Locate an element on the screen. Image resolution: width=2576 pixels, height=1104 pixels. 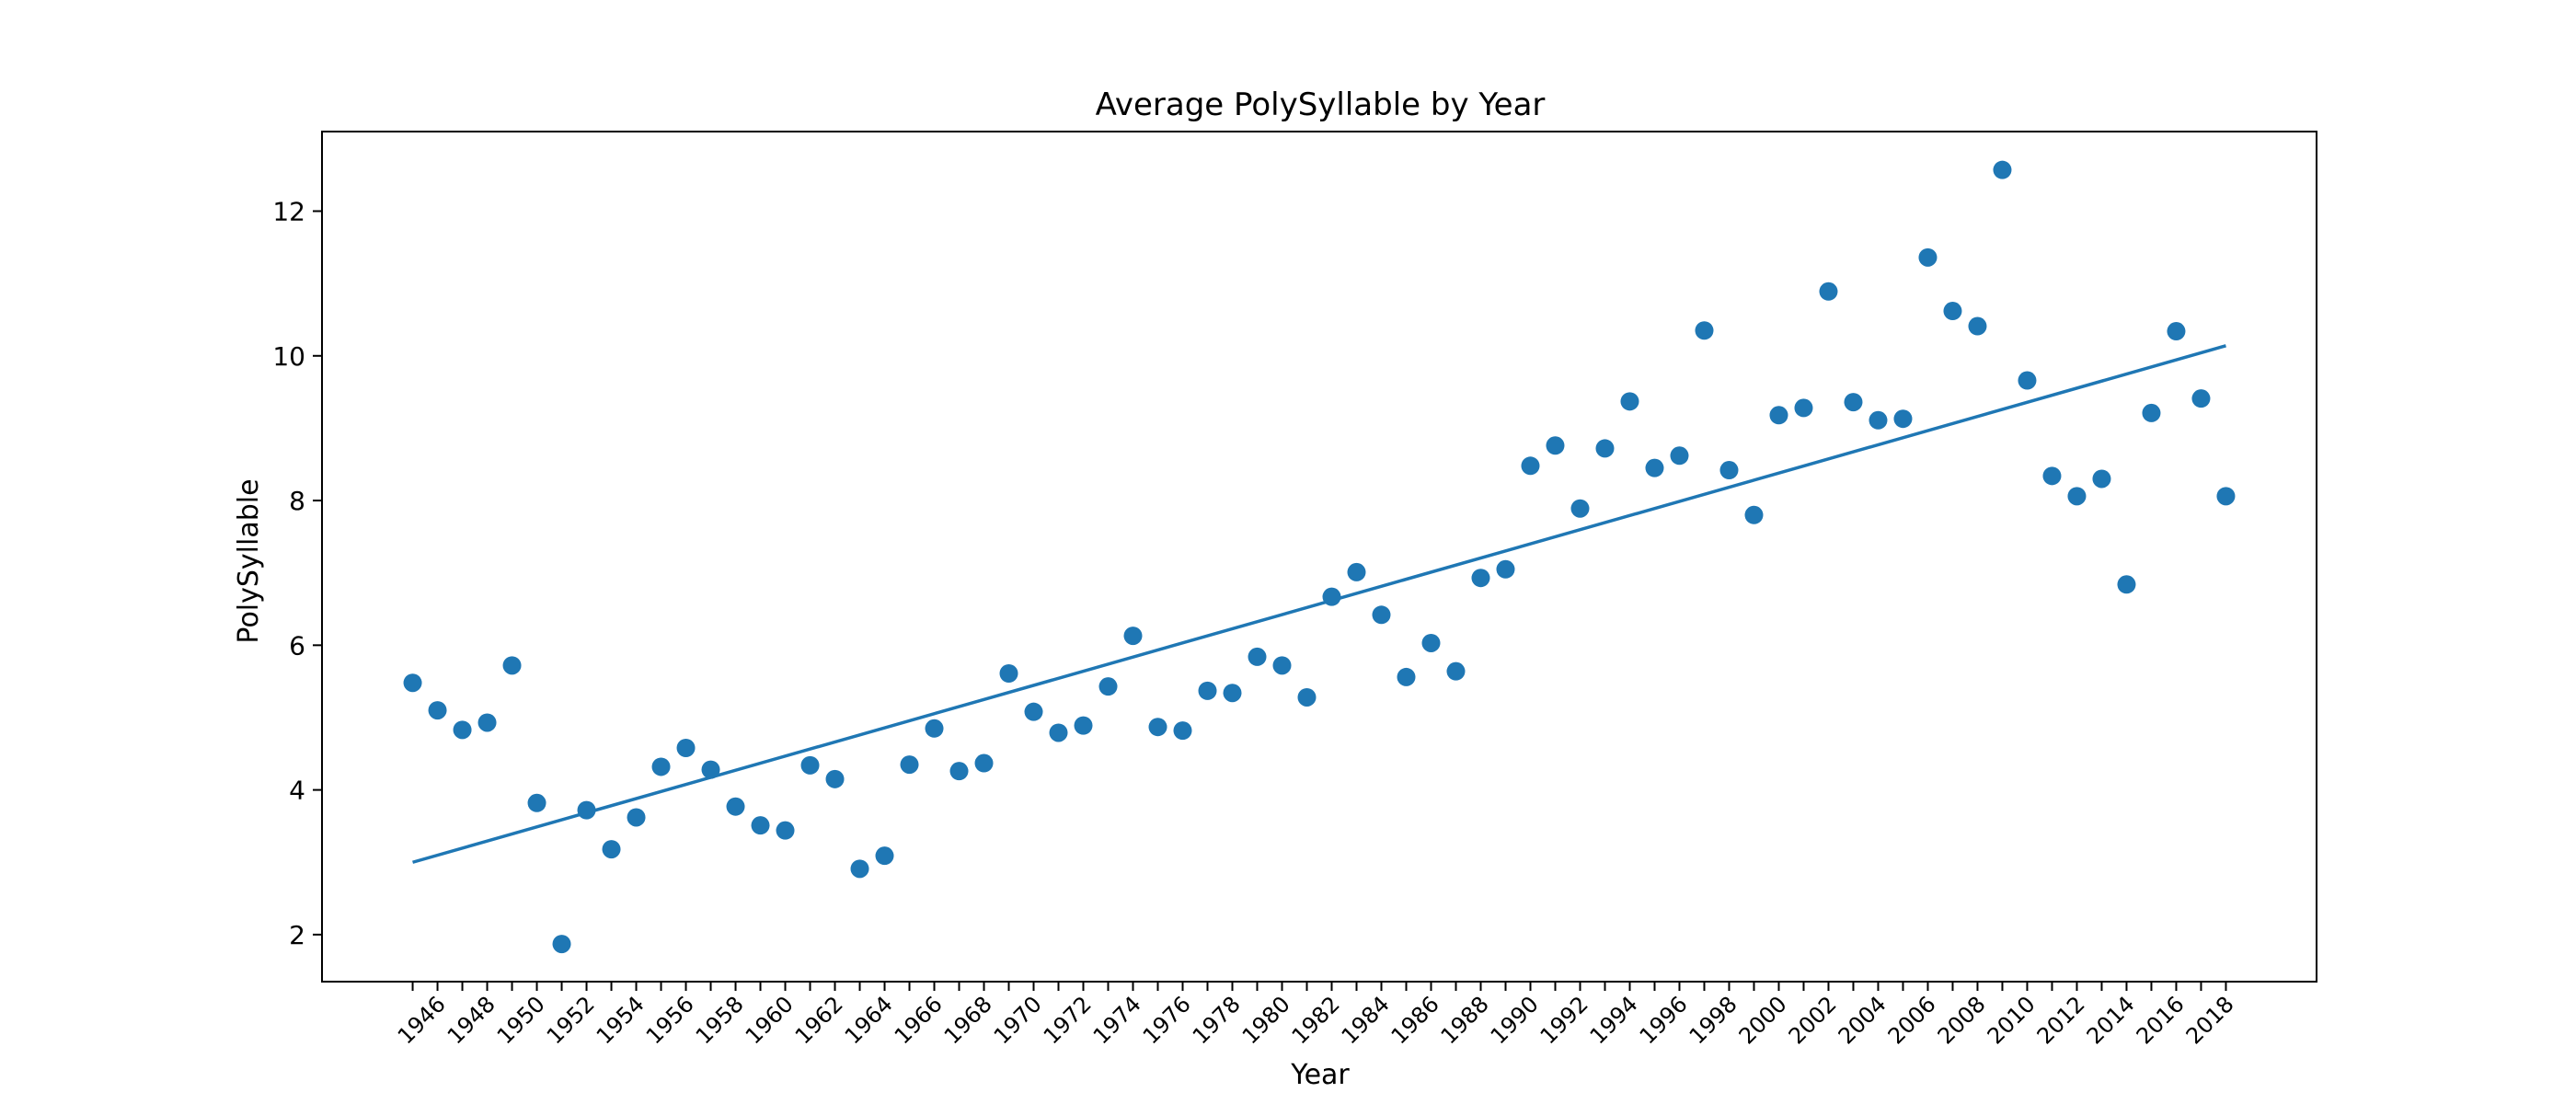
x-tick-label: 1984 is located at coordinates (1366, 1020).